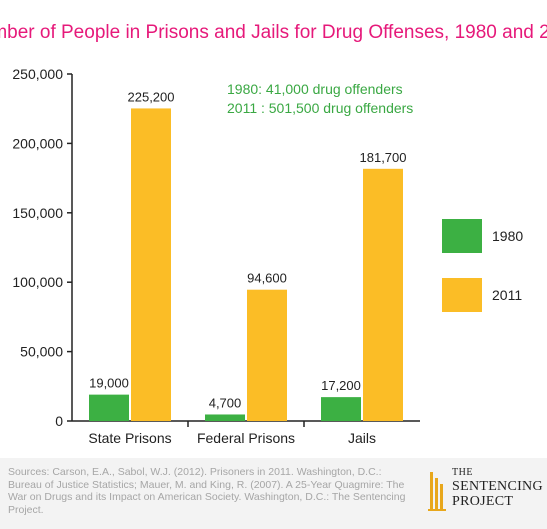 The height and width of the screenshot is (529, 547). Describe the element at coordinates (225, 402) in the screenshot. I see `bar-value-label: 4,700` at that location.